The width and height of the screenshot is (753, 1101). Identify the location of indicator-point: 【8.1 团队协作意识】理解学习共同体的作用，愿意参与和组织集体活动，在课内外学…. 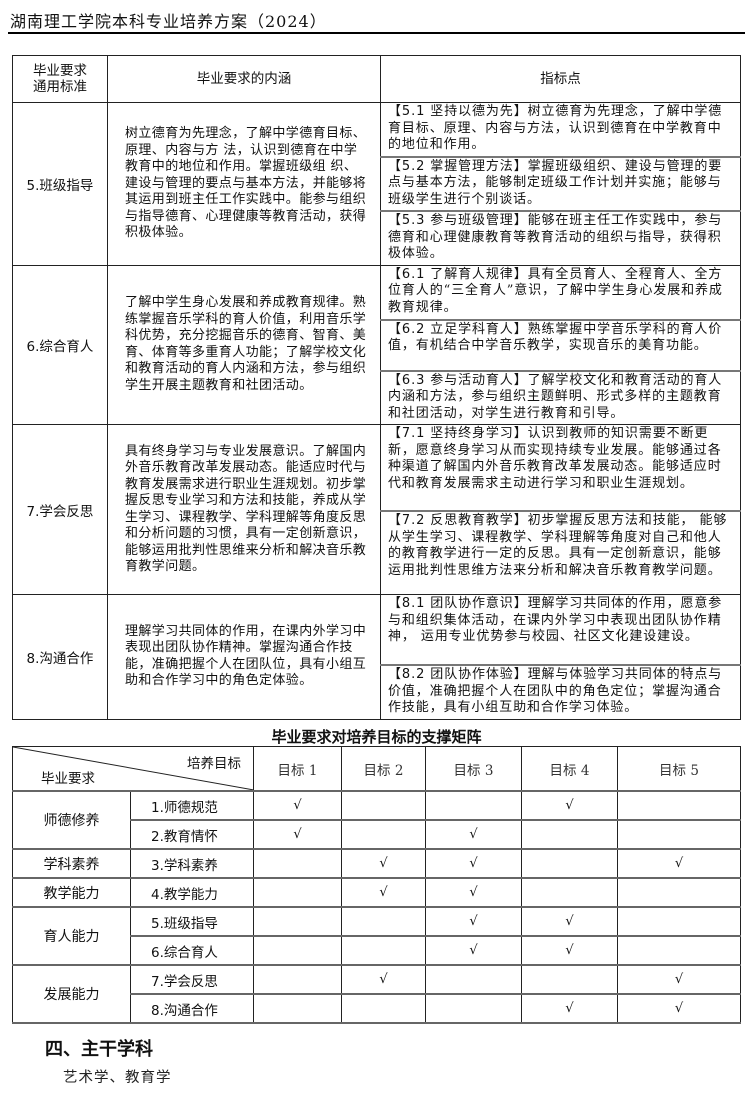
(560, 630).